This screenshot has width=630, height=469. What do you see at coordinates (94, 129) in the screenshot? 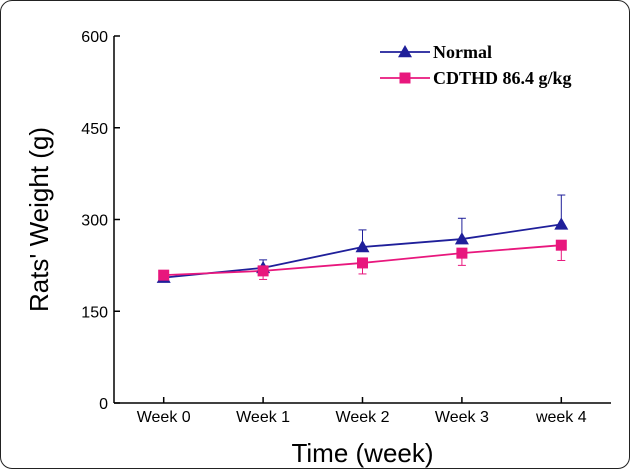
I see `y-tick-label: 450` at bounding box center [94, 129].